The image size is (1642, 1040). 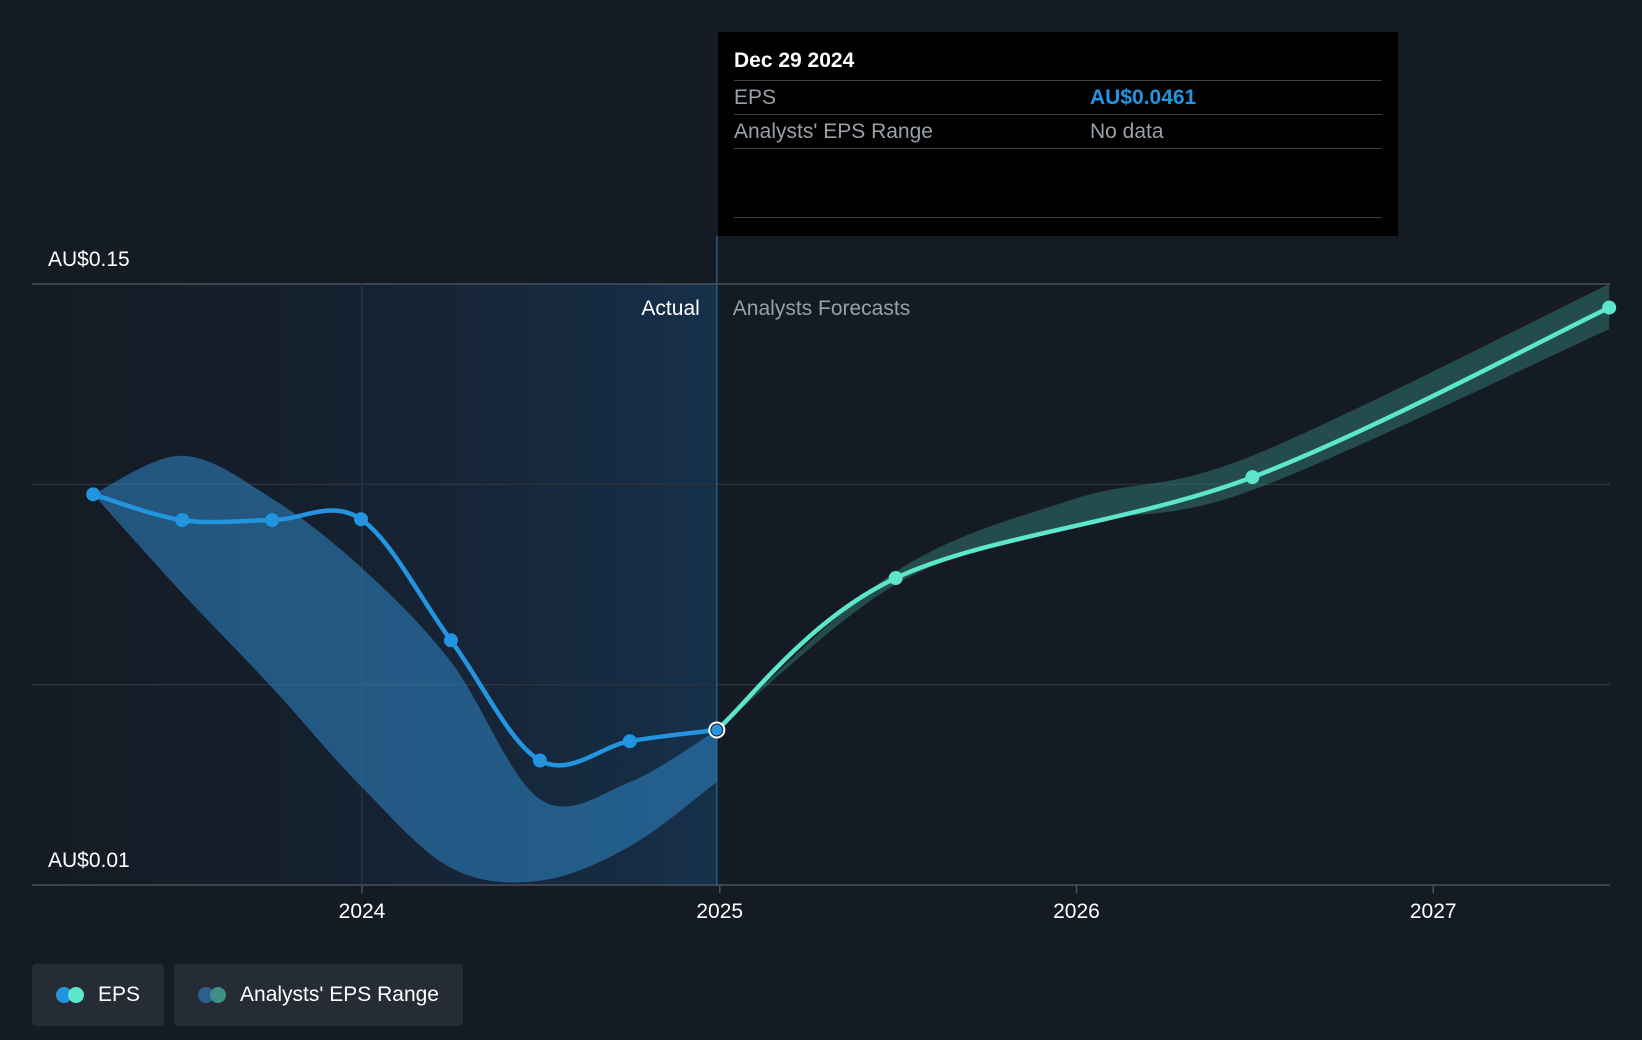 I want to click on tooltip-eps-value: AU$0.0461, so click(x=1143, y=97).